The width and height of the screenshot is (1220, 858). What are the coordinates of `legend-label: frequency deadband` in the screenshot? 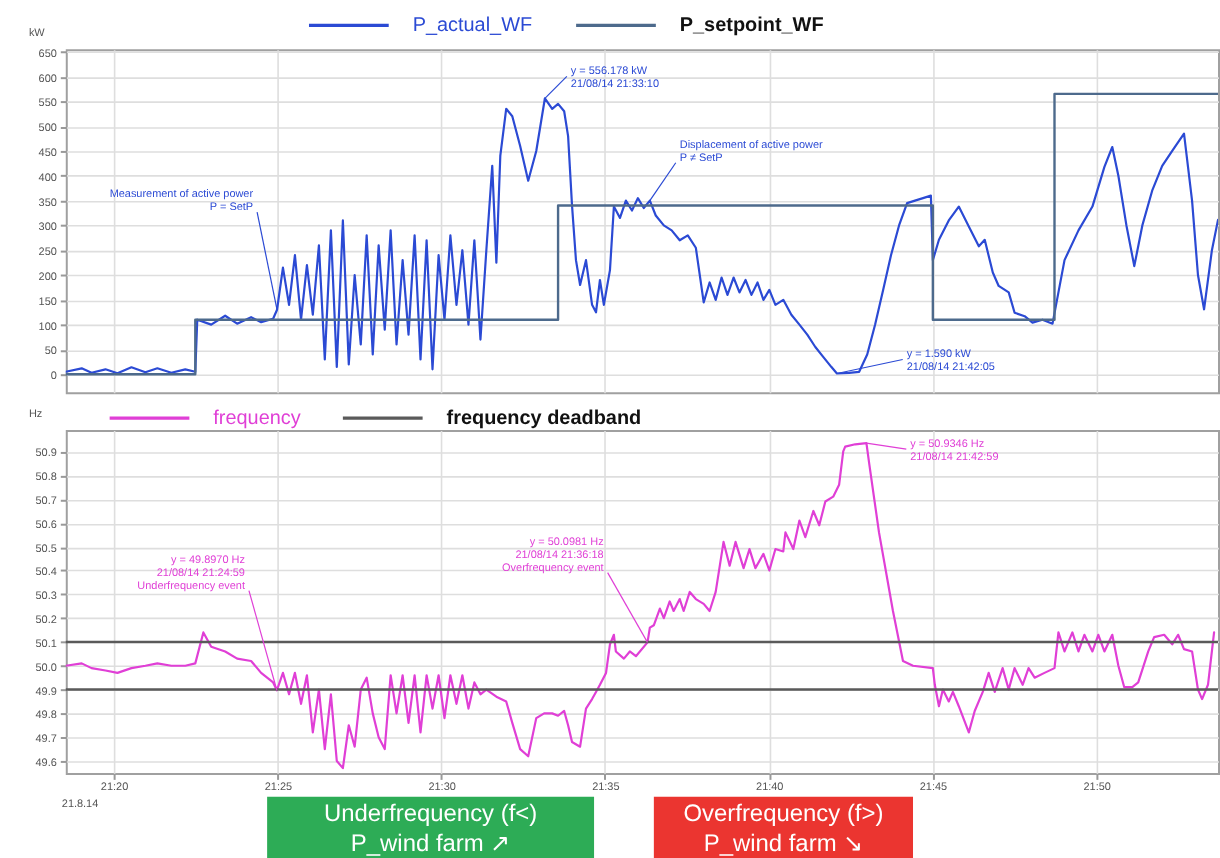 It's located at (544, 419).